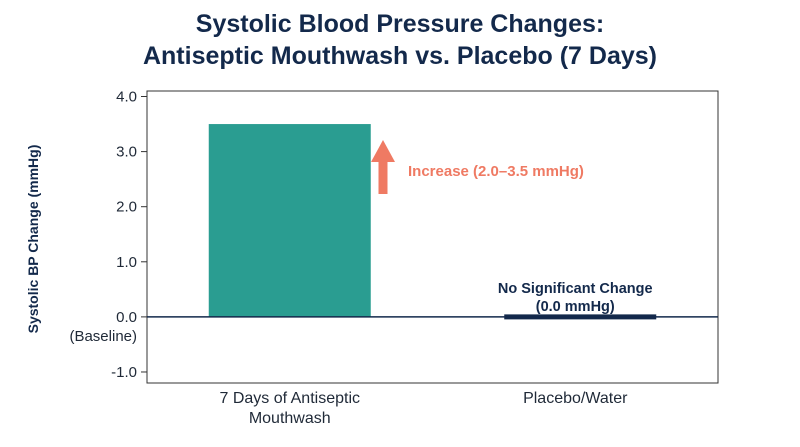  I want to click on no-change-annotation: (0.0 mmHg), so click(575, 307).